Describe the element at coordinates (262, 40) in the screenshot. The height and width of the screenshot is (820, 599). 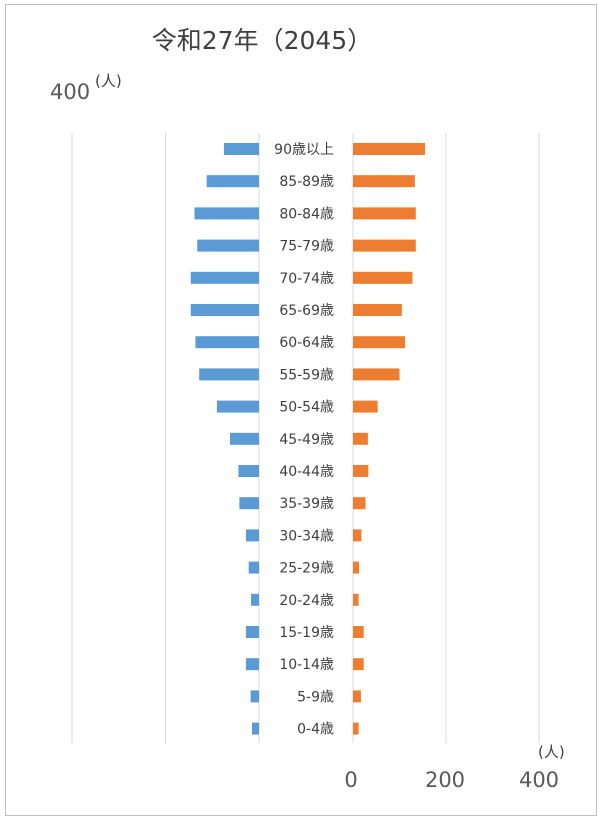
I see `chart-title: 令和27年（2045）` at that location.